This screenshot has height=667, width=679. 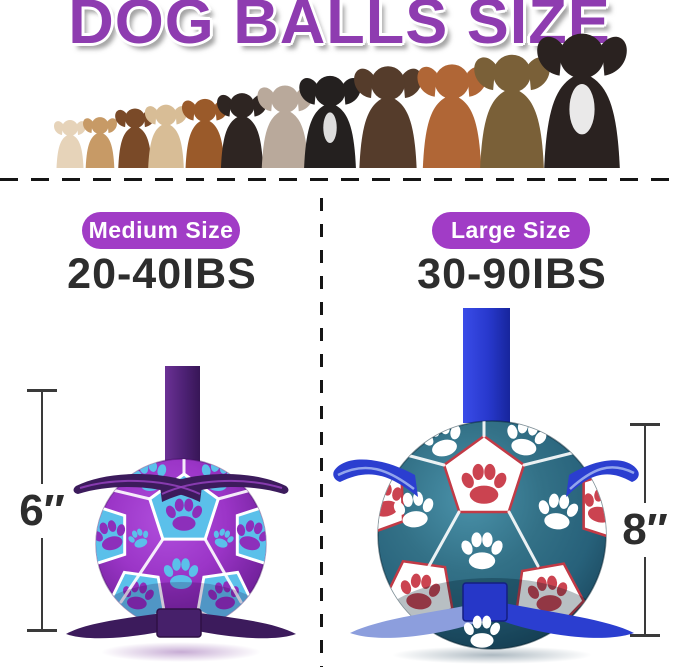 I want to click on large-ball-shadow, so click(x=492, y=655).